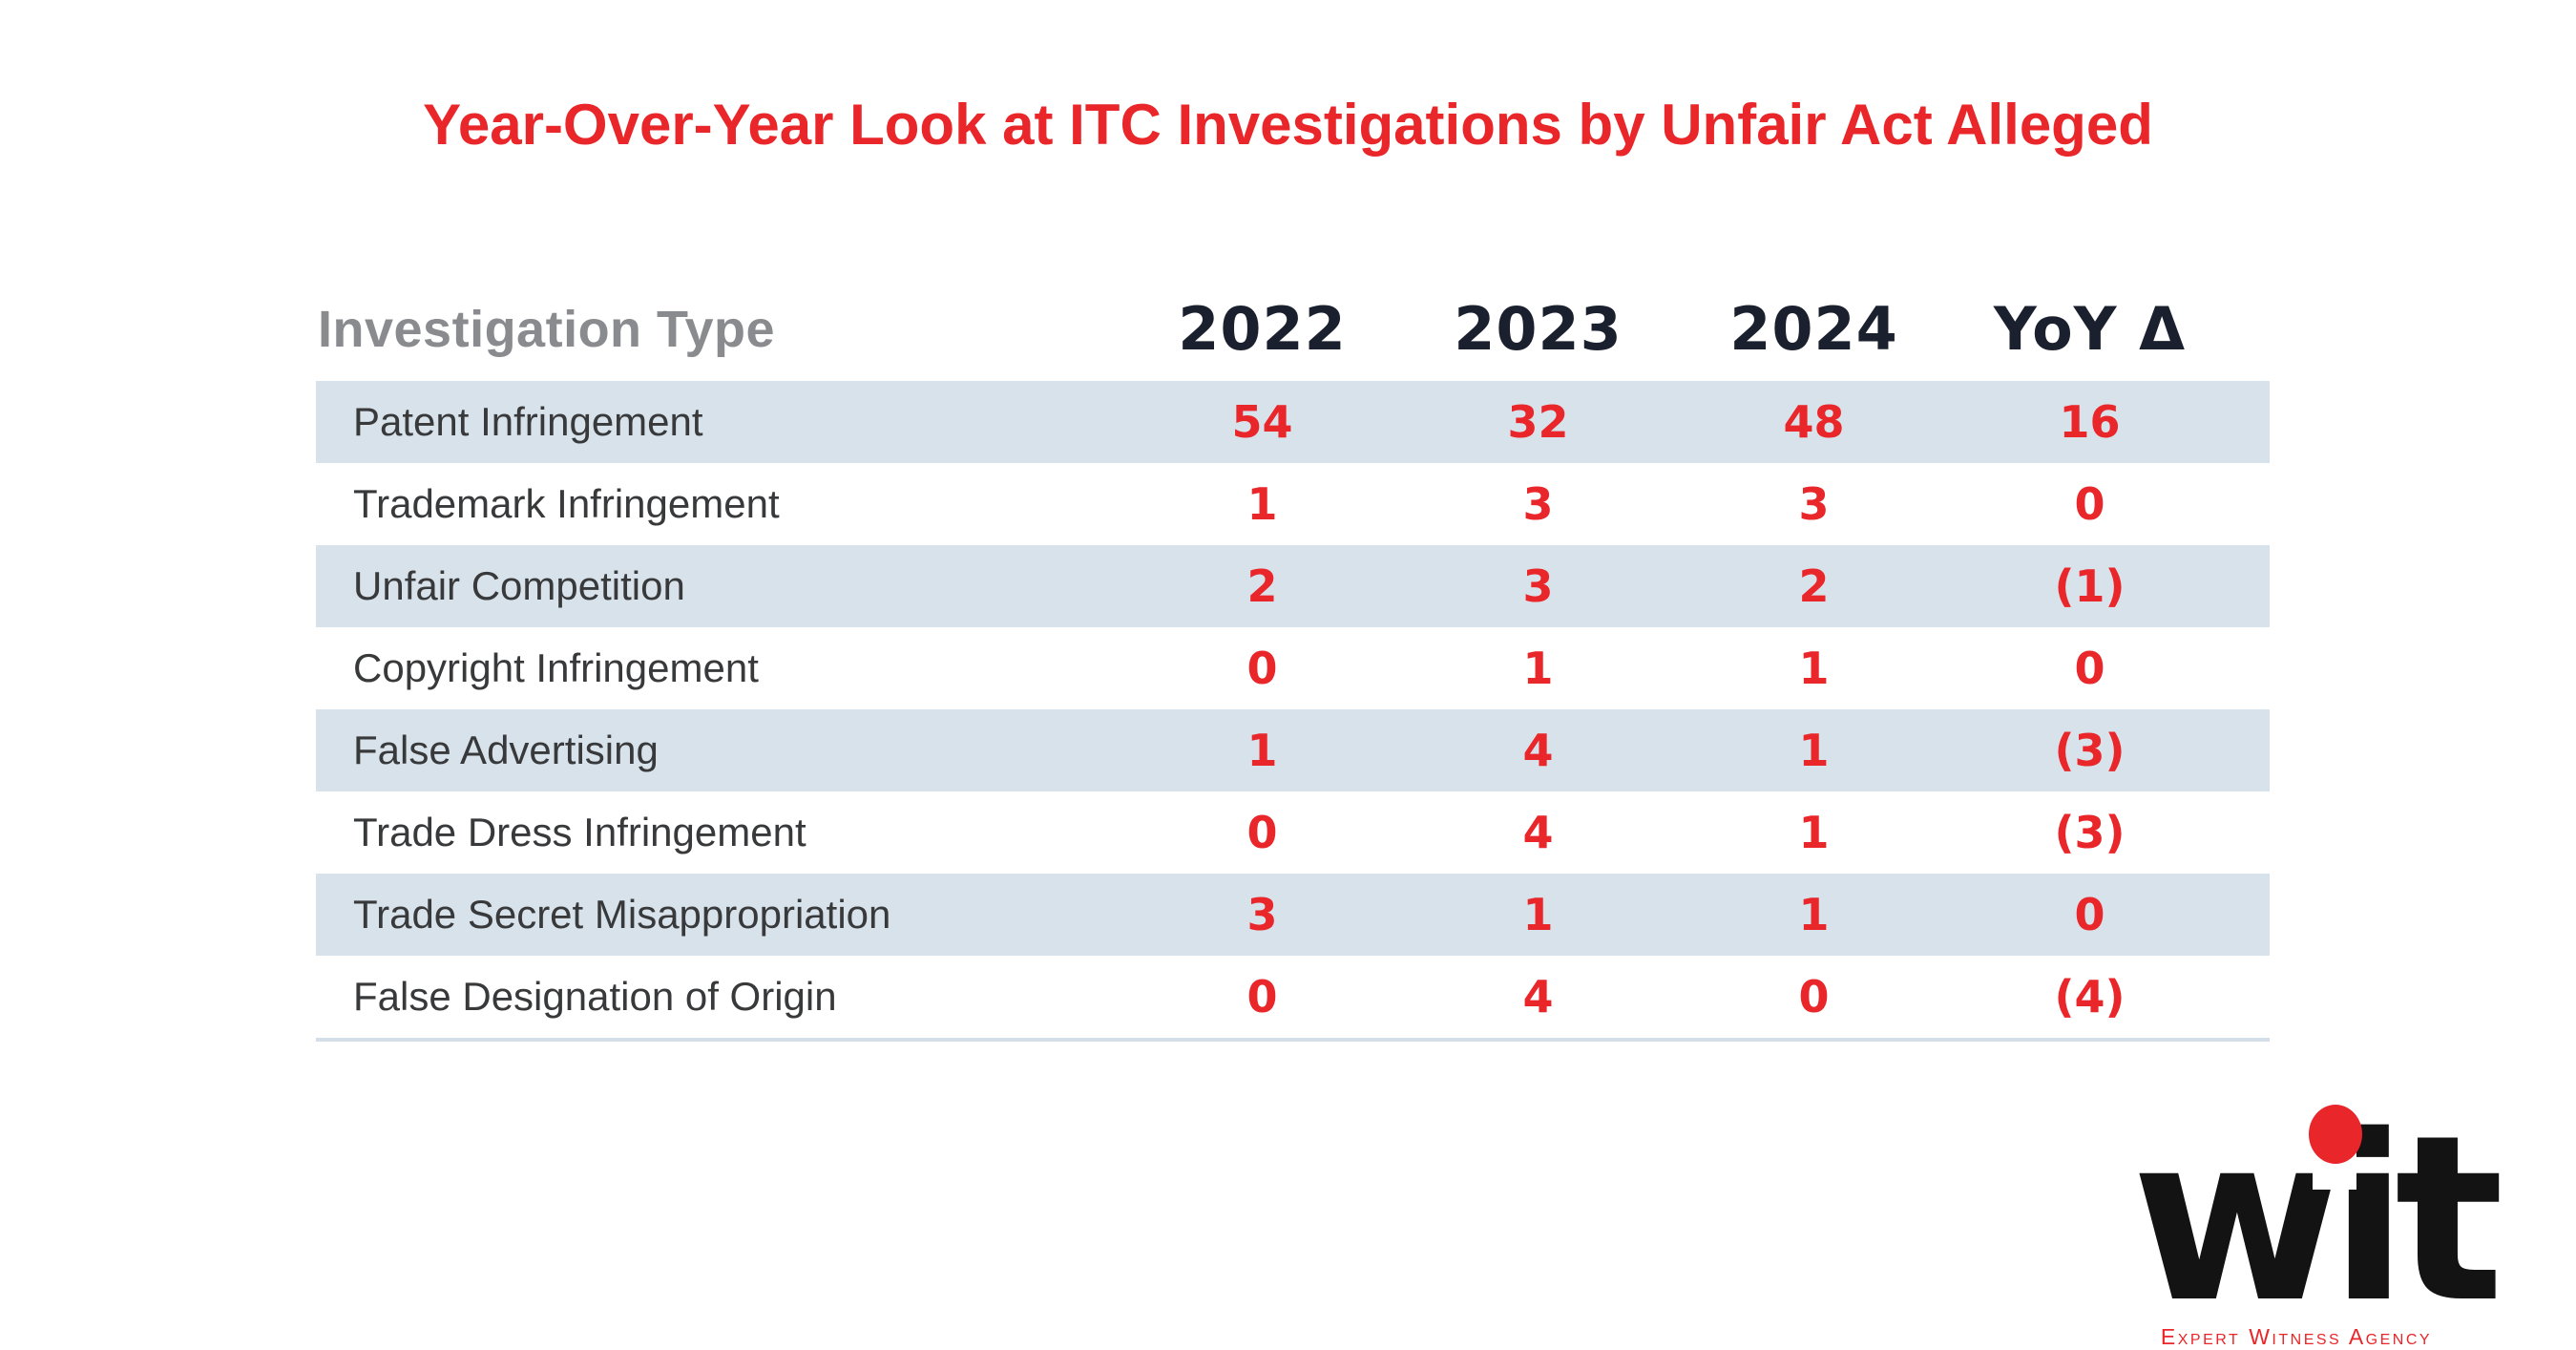  What do you see at coordinates (1293, 915) in the screenshot?
I see `table-row: Trade Secret Misappropriation 3 1 1 0` at bounding box center [1293, 915].